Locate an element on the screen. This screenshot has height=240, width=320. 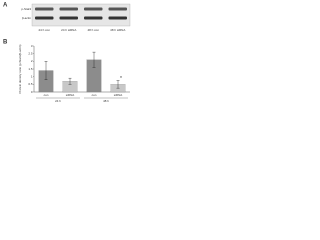
lane-label: 48 h con is located at coordinates (93, 30).